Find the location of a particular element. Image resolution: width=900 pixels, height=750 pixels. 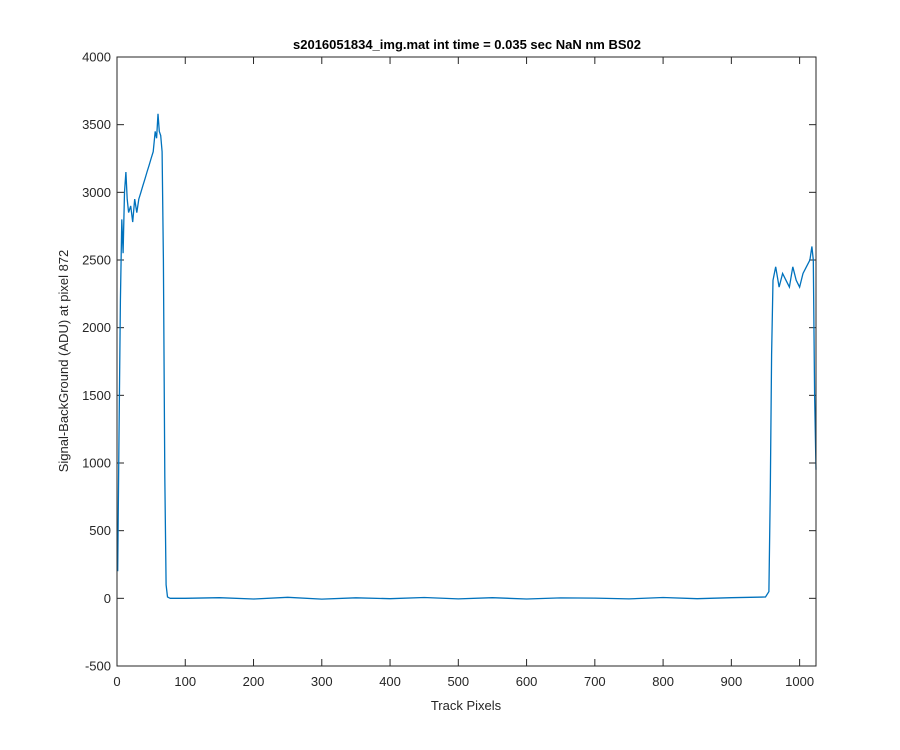

y-axis-label: Signal-BackGround (ADU) at pixel 872 is located at coordinates (63, 361).